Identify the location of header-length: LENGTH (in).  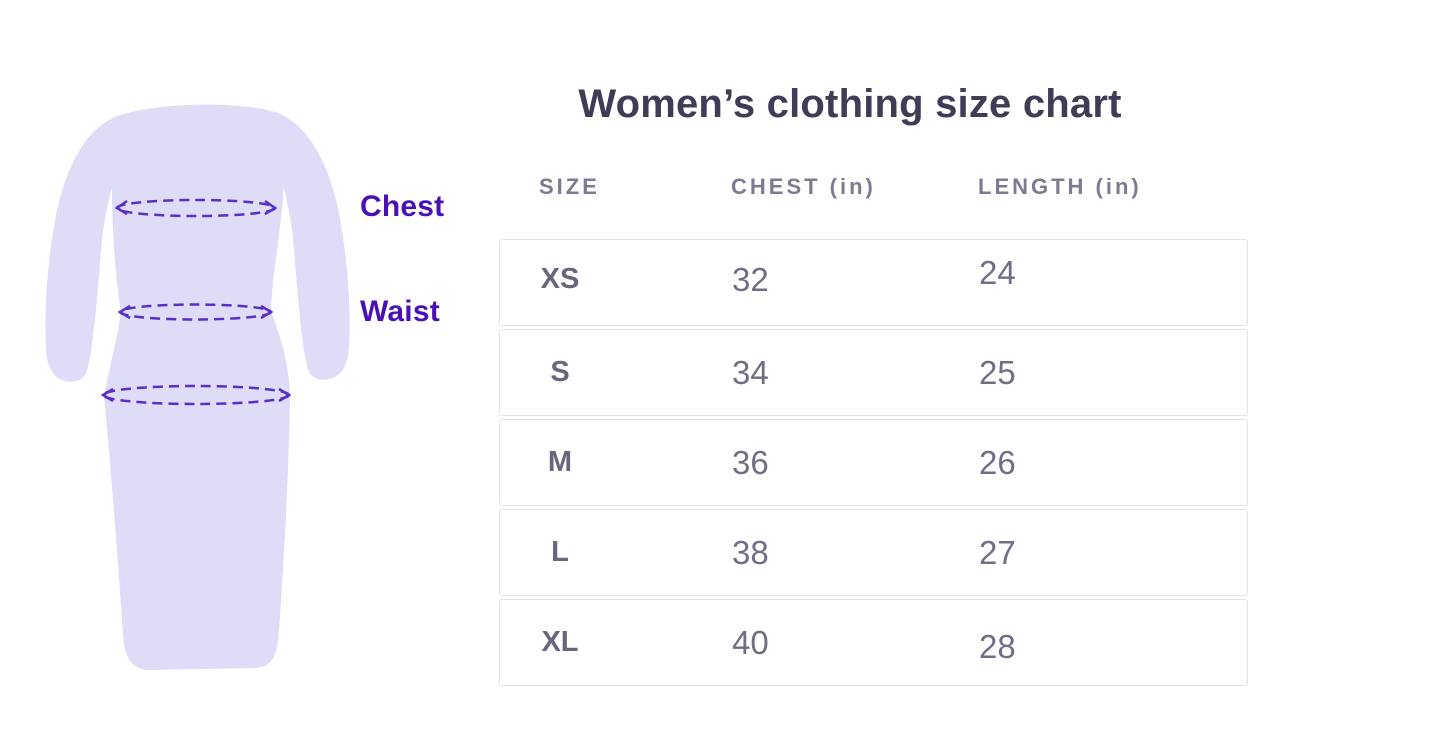
(1060, 186).